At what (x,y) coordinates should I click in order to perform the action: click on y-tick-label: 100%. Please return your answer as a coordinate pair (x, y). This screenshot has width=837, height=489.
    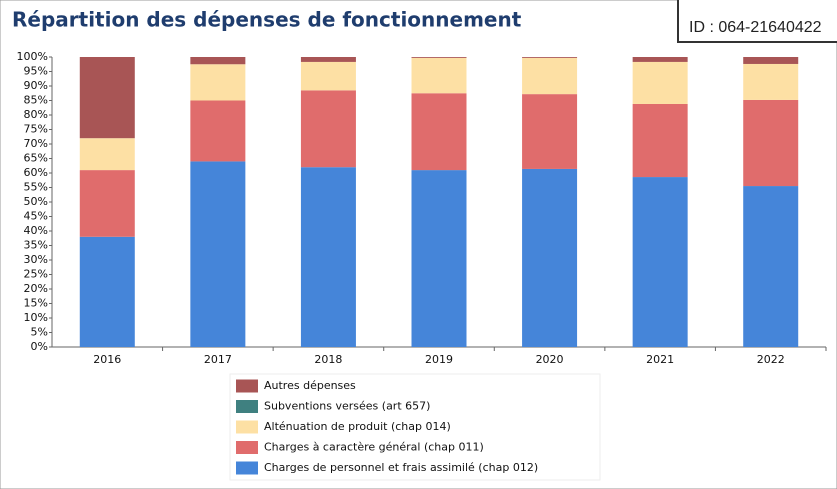
    Looking at the image, I should click on (32, 56).